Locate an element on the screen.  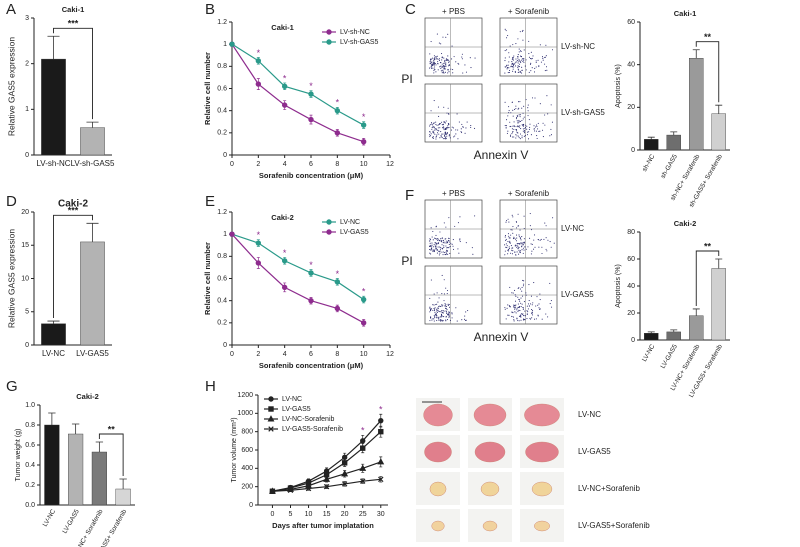
tumor is located at coordinates (438, 415).